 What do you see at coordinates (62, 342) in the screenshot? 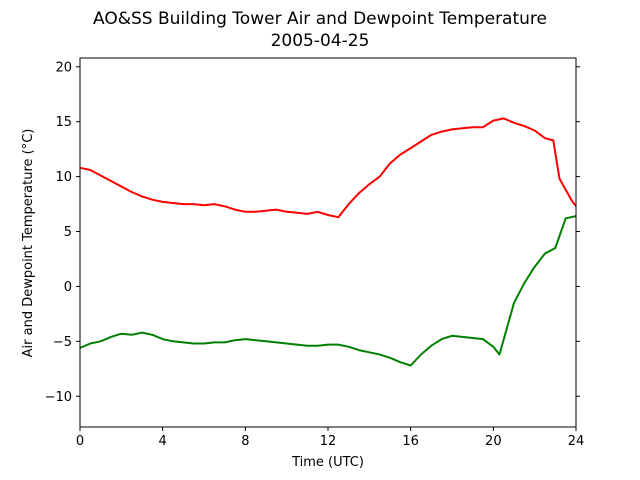
I see `y-tick-label: −5` at bounding box center [62, 342].